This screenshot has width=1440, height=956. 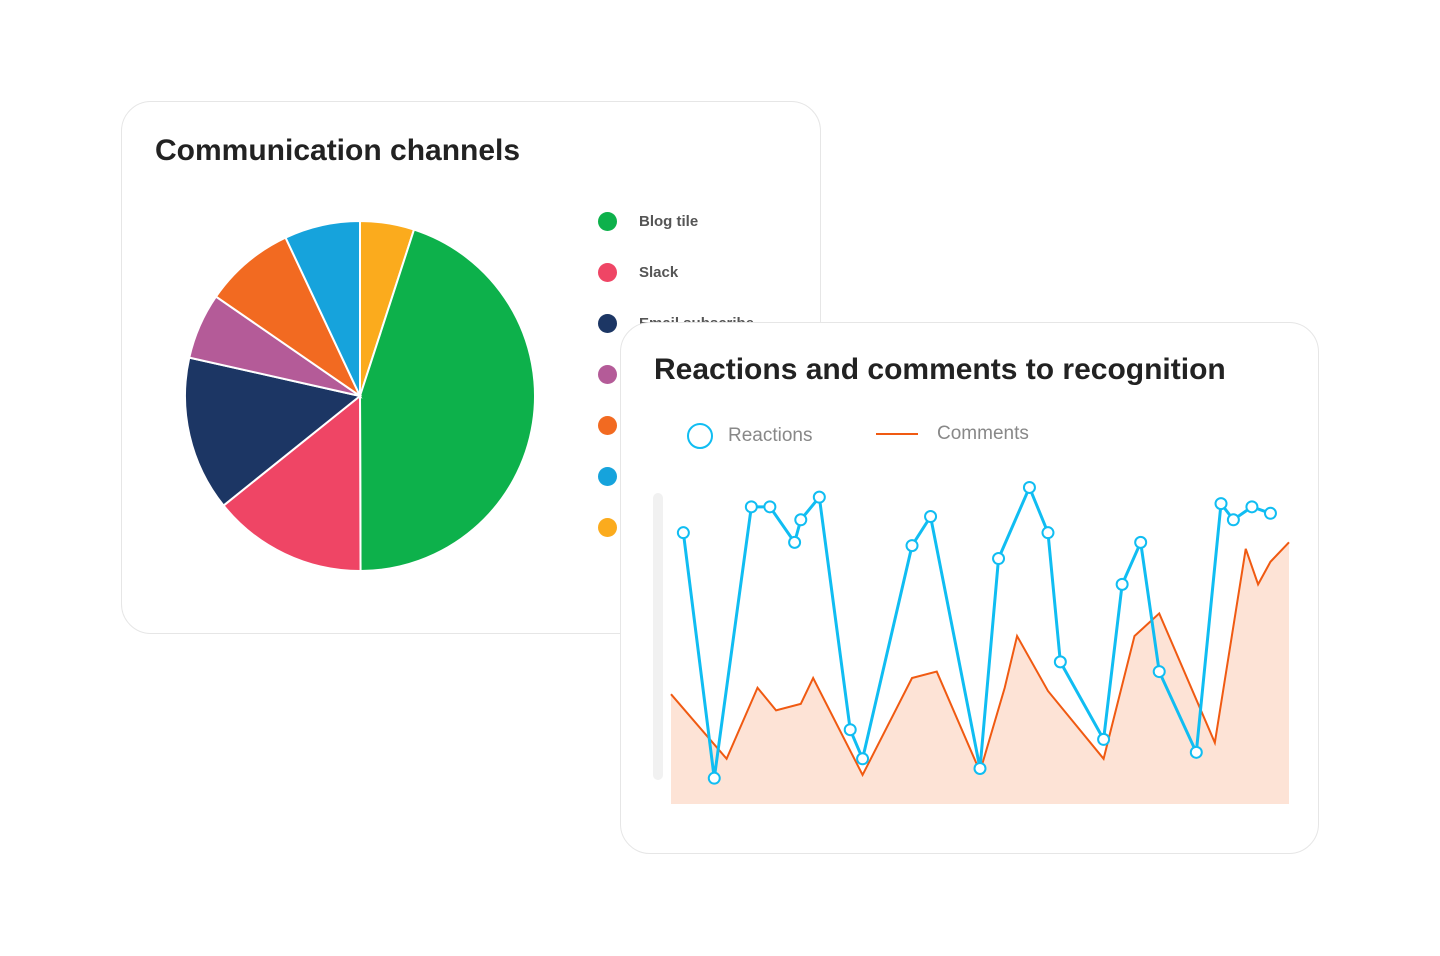 What do you see at coordinates (638, 272) in the screenshot?
I see `legend-item: Slack` at bounding box center [638, 272].